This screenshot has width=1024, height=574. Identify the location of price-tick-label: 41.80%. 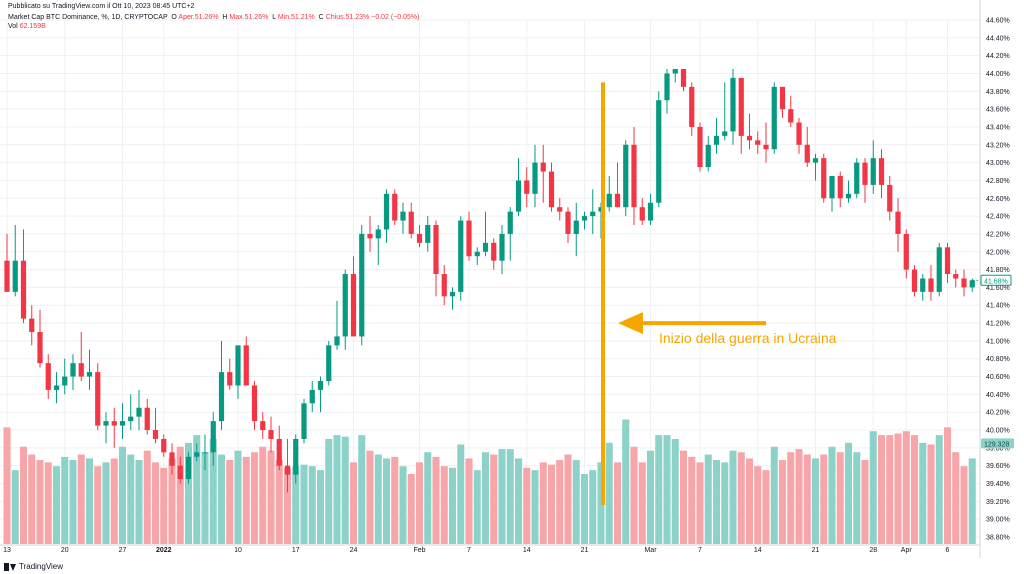
(998, 270).